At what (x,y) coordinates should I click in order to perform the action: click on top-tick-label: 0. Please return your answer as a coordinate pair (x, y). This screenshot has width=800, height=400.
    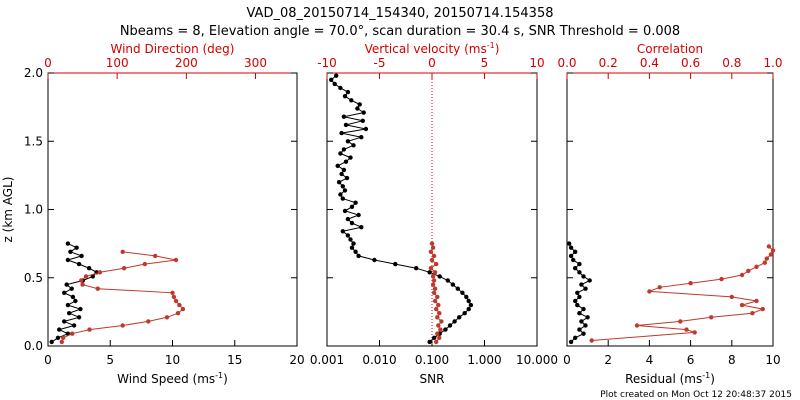
    Looking at the image, I should click on (432, 63).